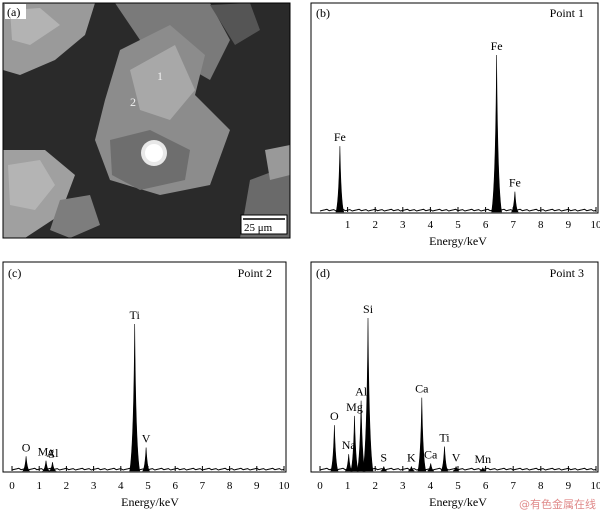 This screenshot has height=512, width=600. Describe the element at coordinates (323, 13) in the screenshot. I see `panel-b-letter: (b)` at that location.